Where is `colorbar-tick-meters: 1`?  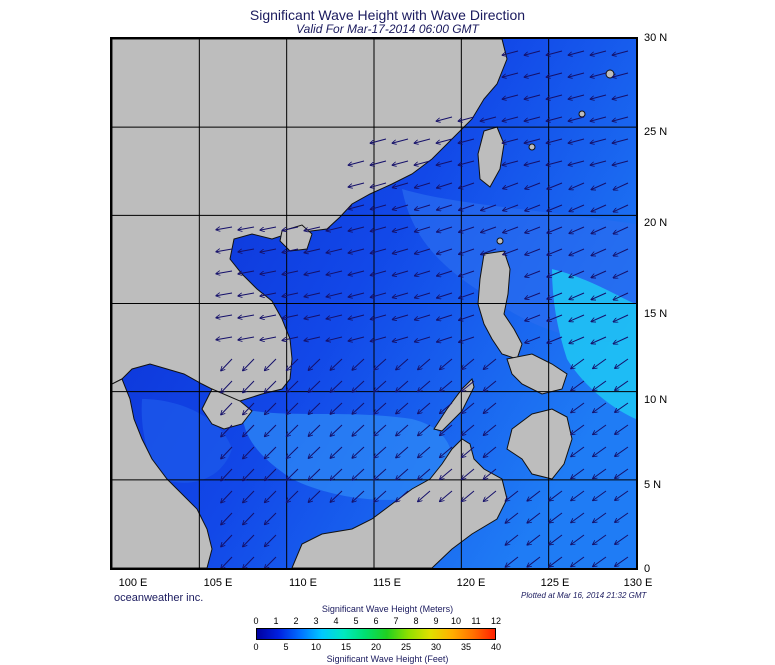 colorbar-tick-meters: 1 is located at coordinates (276, 621).